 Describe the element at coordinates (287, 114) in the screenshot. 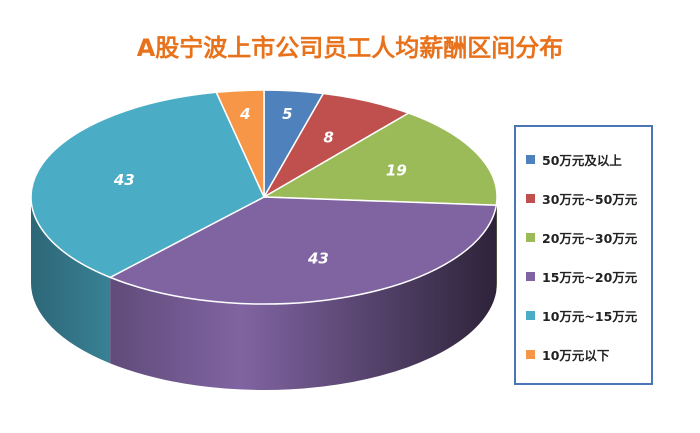

I see `data-label-0: 5` at that location.